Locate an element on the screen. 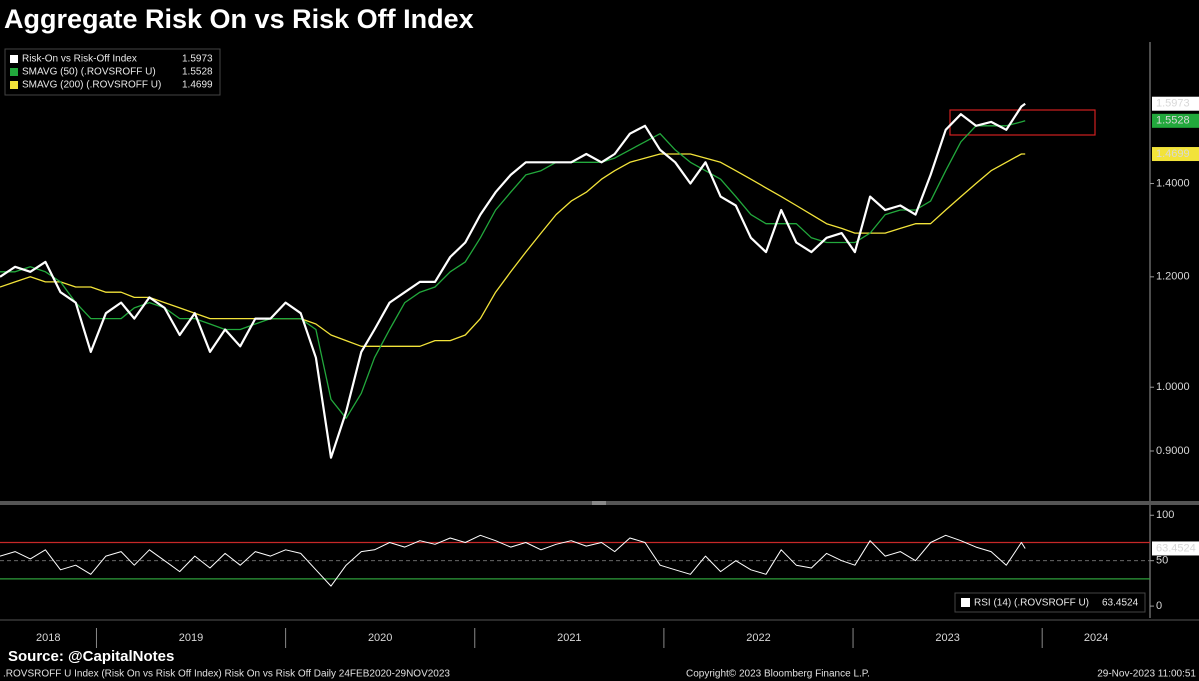 The image size is (1199, 681). rsi-legend-box is located at coordinates (1050, 602).